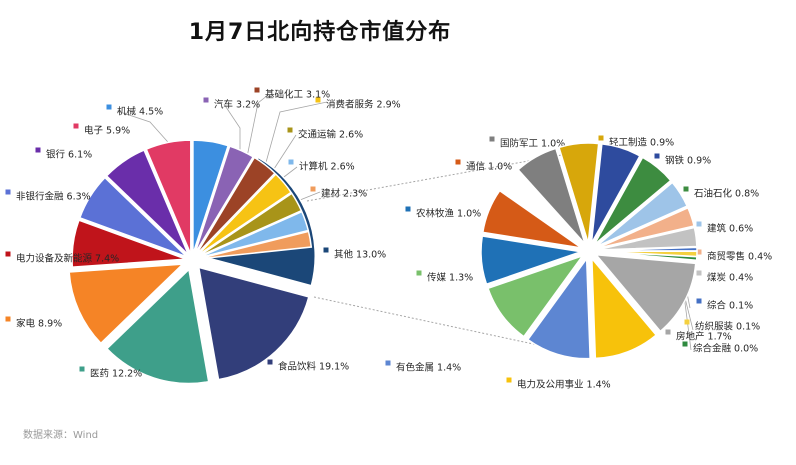 The height and width of the screenshot is (465, 796). Describe the element at coordinates (363, 105) in the screenshot. I see `primary-data-label-11: 消费者服务 2.9%` at that location.